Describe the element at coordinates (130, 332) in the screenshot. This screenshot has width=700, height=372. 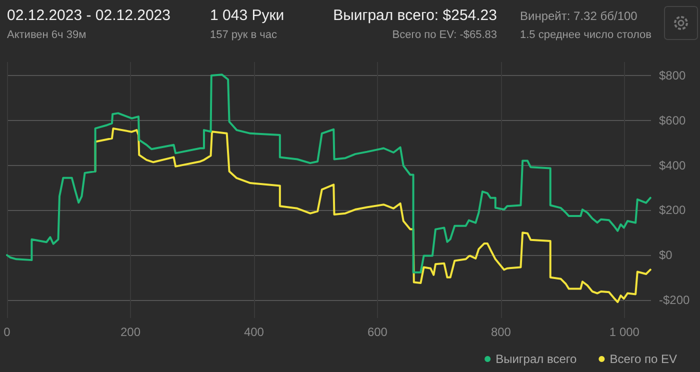
I see `x-tick-label: 200` at that location.